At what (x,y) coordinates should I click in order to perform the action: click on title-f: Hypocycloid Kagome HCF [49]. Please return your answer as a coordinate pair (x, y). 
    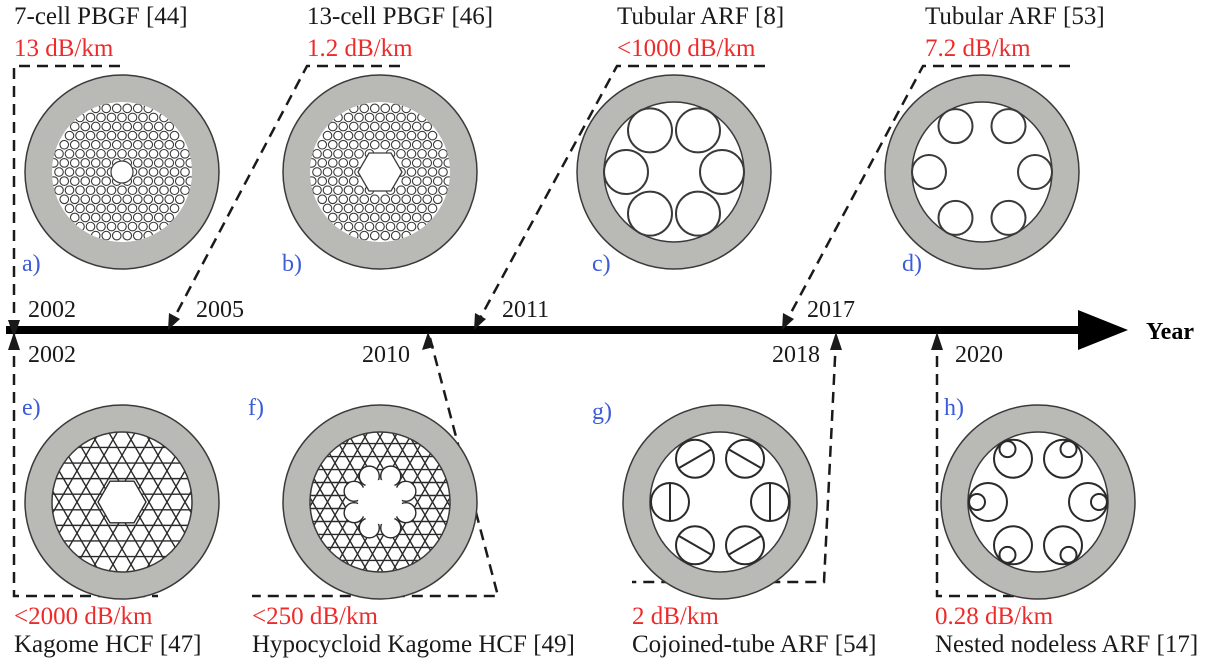
    Looking at the image, I should click on (413, 644).